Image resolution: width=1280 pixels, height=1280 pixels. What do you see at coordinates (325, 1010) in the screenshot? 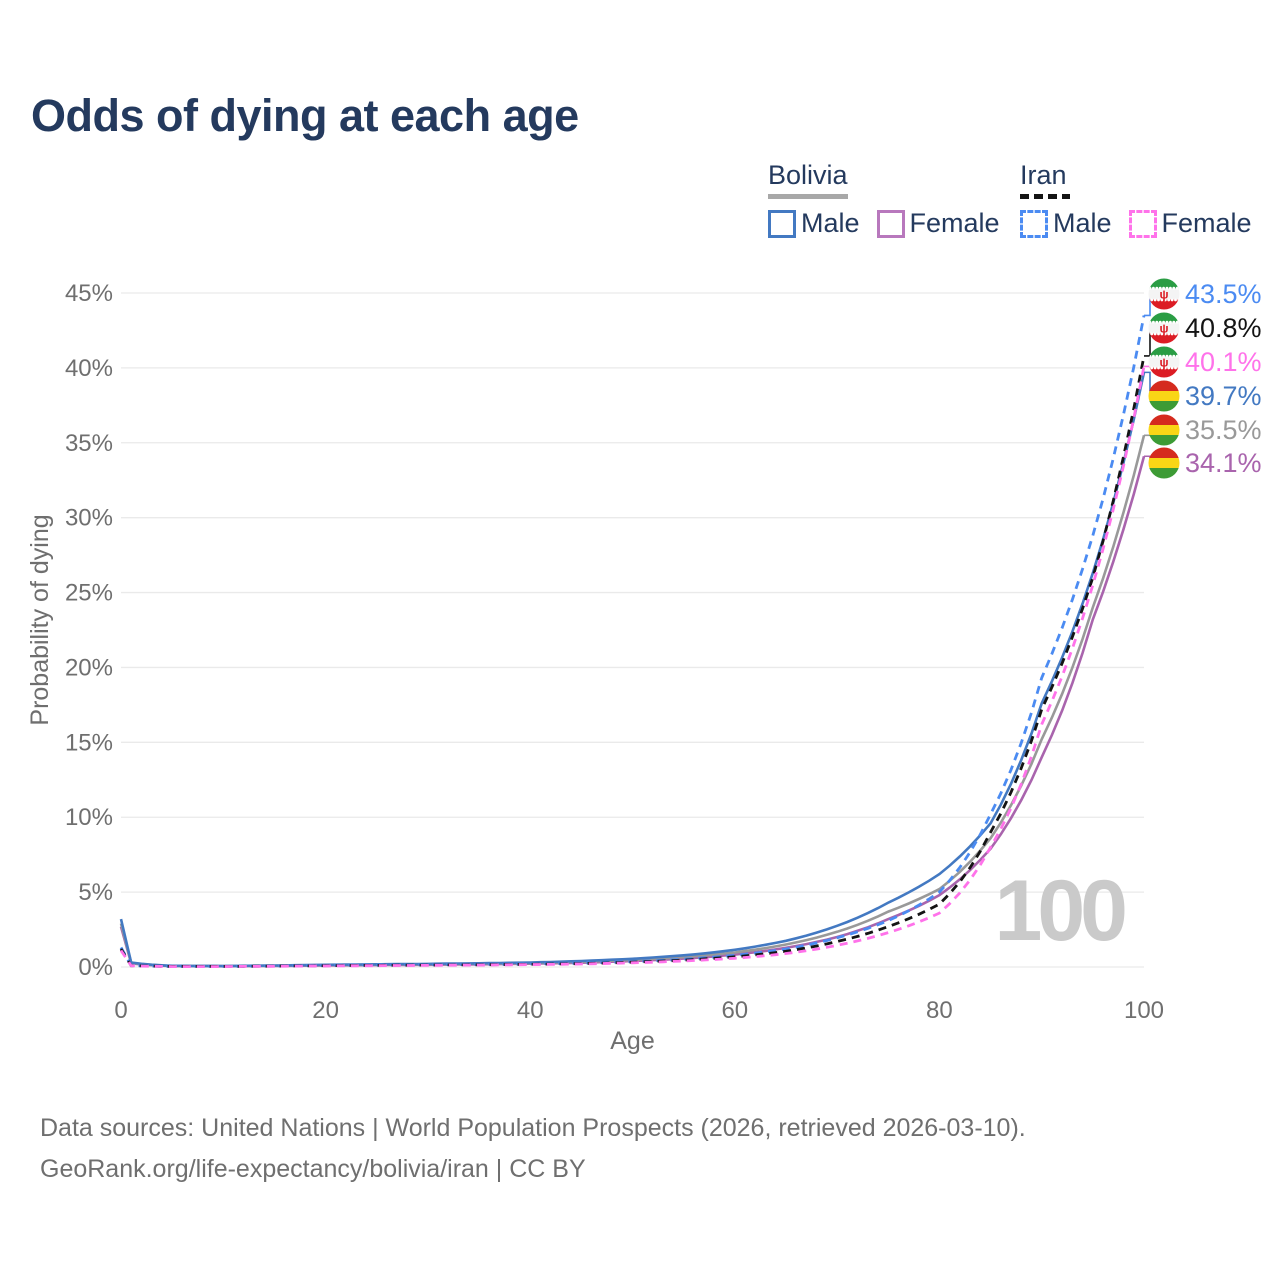
I see `x-tick-20: 20` at bounding box center [325, 1010].